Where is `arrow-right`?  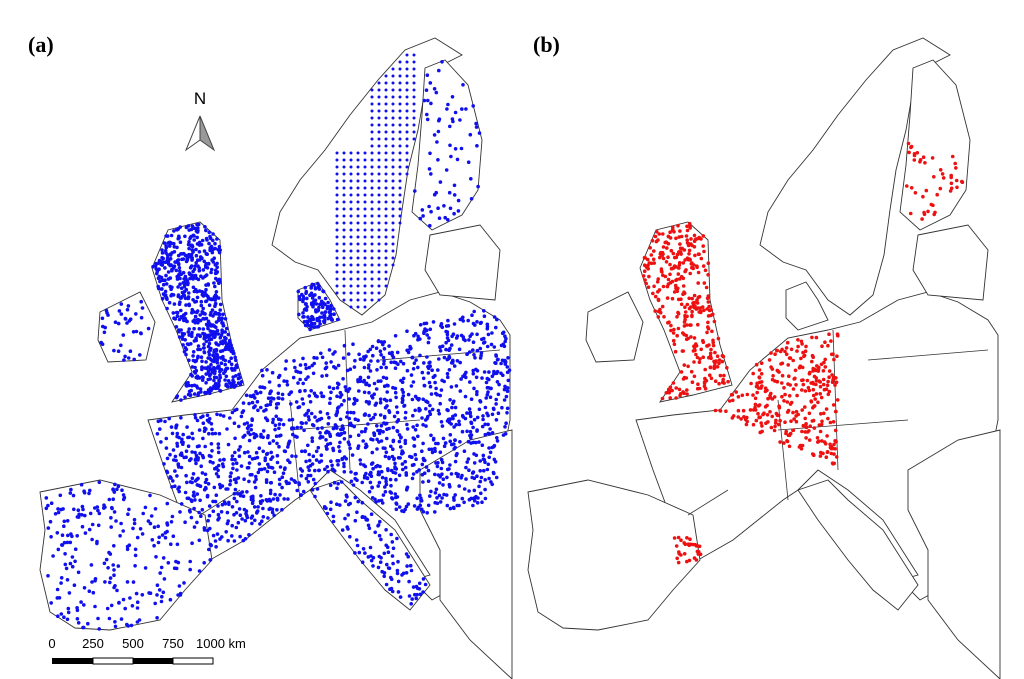 arrow-right is located at coordinates (207, 133).